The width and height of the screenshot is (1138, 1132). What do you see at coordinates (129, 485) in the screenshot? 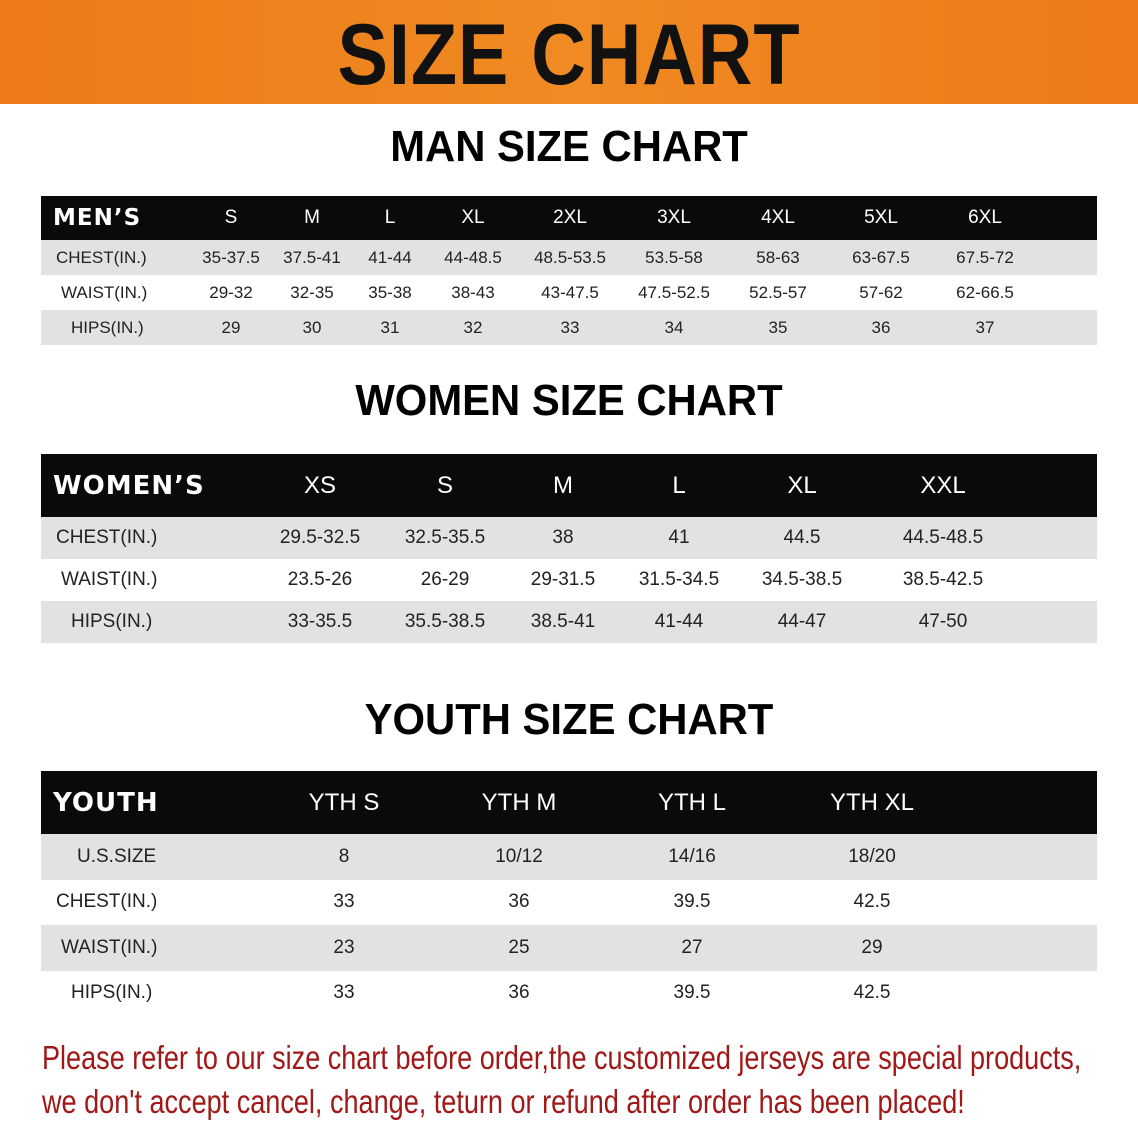
I see `header-label: WOMEN’S` at bounding box center [129, 485].